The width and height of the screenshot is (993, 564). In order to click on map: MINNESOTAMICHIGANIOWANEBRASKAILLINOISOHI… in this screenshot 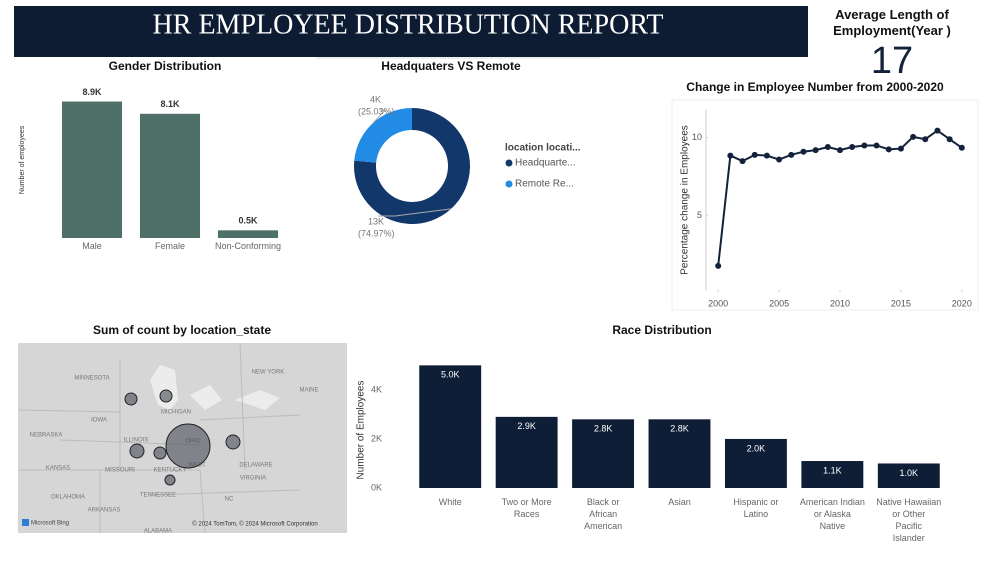, I will do `click(182, 438)`.